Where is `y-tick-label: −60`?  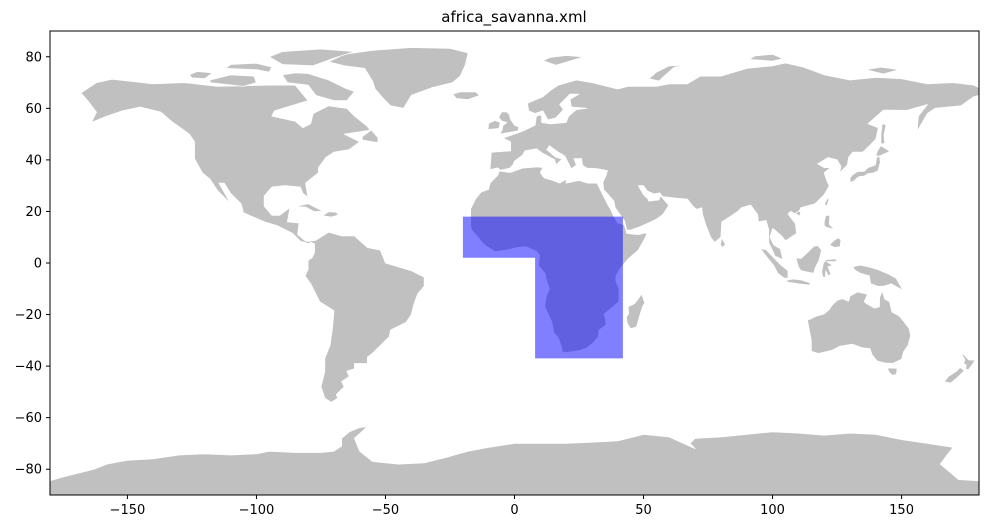
y-tick-label: −60 is located at coordinates (28, 418).